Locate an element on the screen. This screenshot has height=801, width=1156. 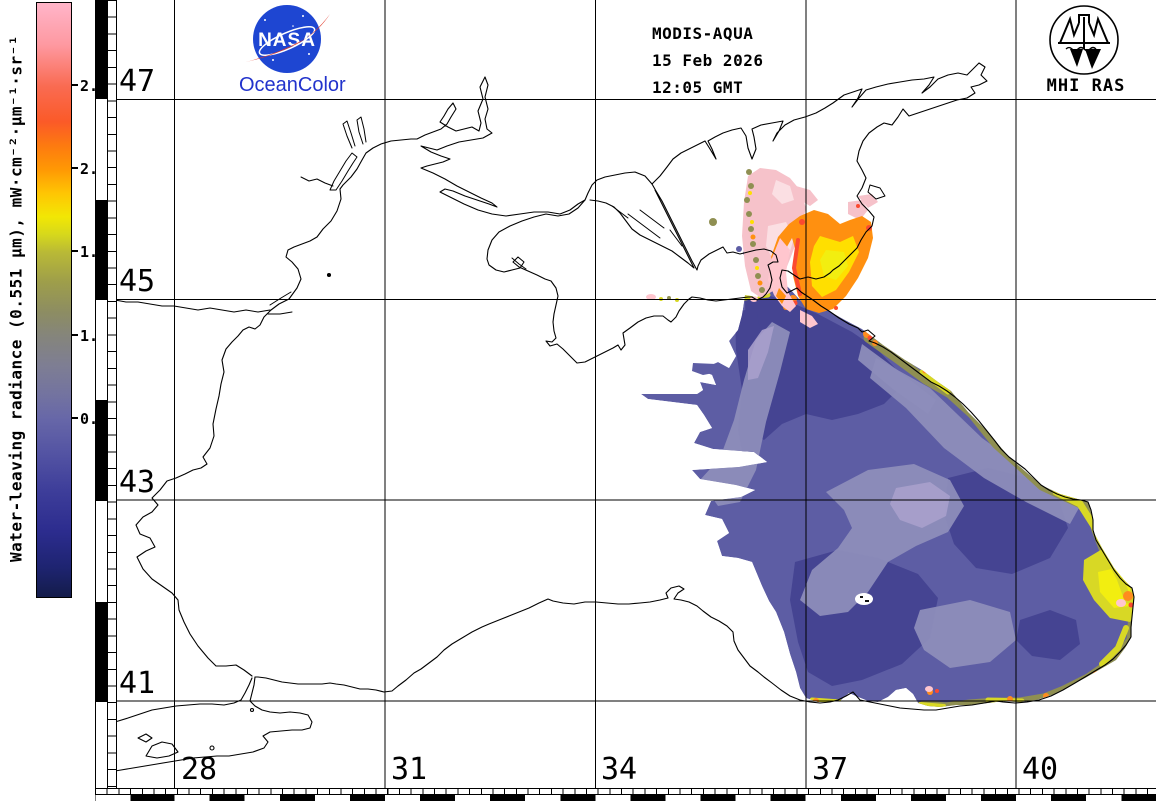
acquisition-info: MODIS-AQUA 15 Feb 2026 12:05 GMT is located at coordinates (707, 60).